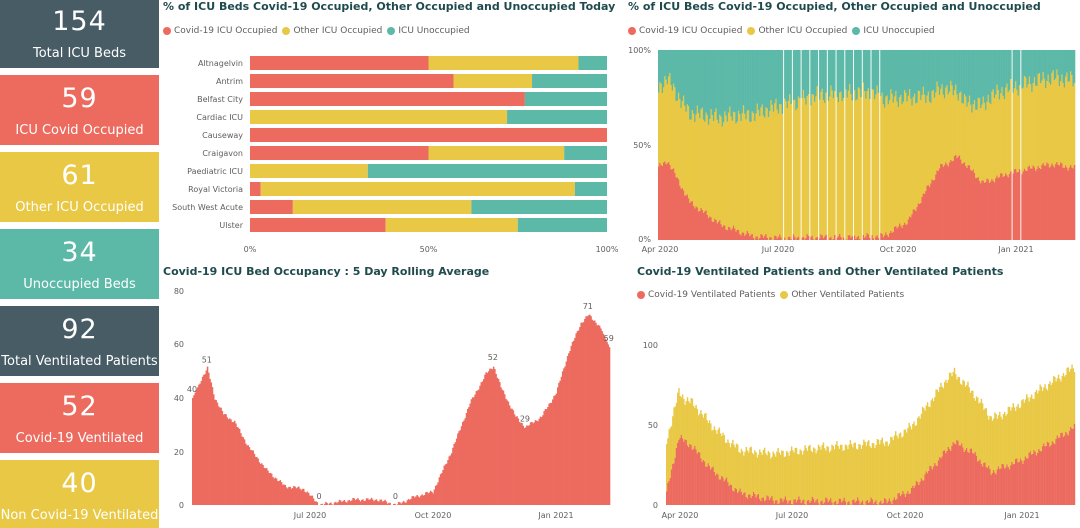 The image size is (1080, 528). Describe the element at coordinates (555, 515) in the screenshot. I see `x-tick-label: Jan 2021` at that location.